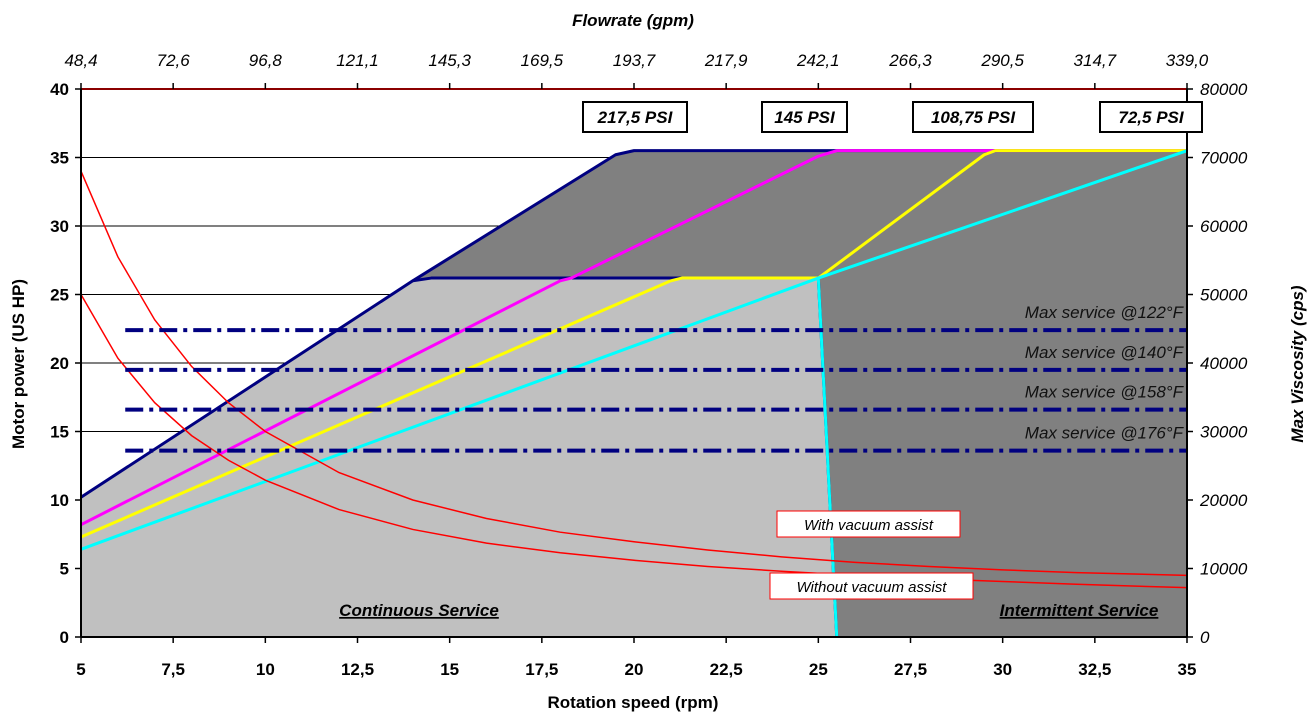 Image resolution: width=1310 pixels, height=714 pixels. I want to click on y2-tick-label-5: 50000, so click(1224, 295).